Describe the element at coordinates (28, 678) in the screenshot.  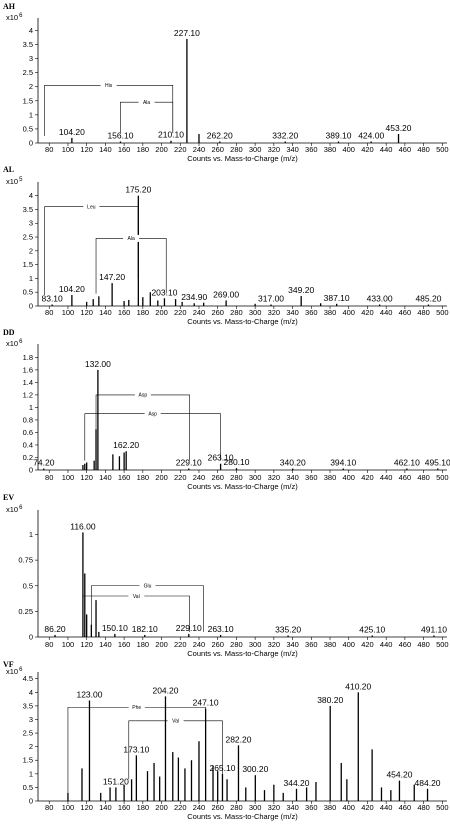
I see `y-tick-label: 4.5` at that location.